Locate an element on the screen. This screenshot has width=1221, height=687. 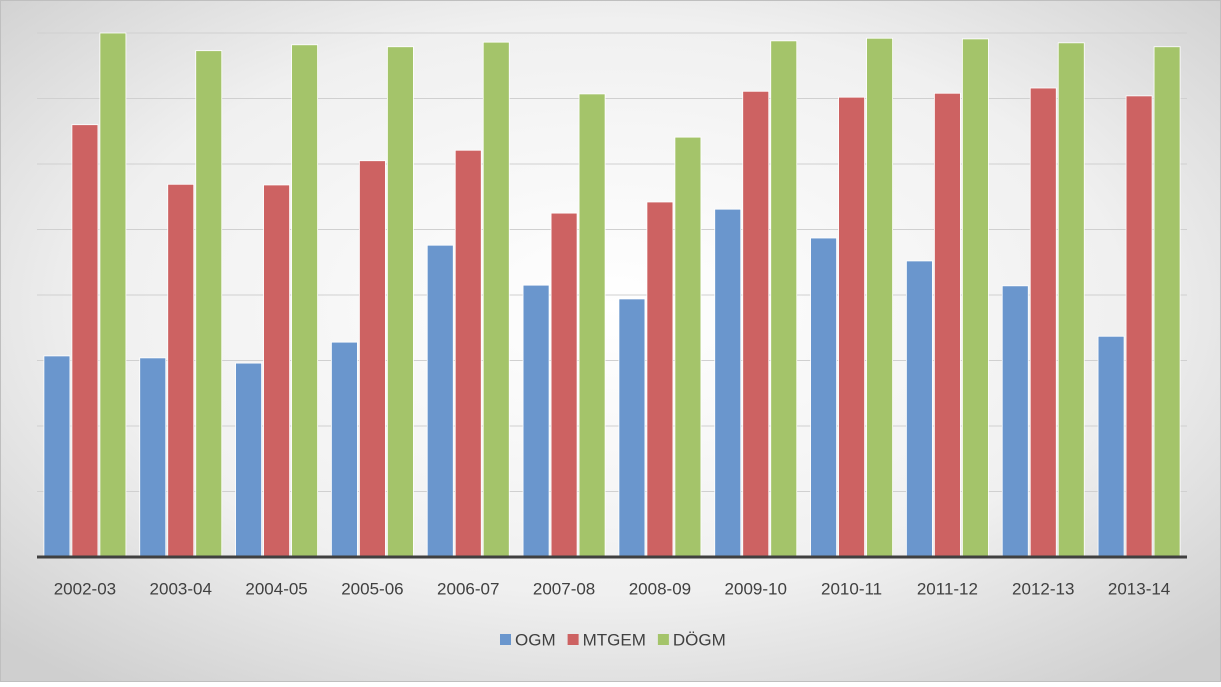
x-tick-label: 2008-09 is located at coordinates (660, 588).